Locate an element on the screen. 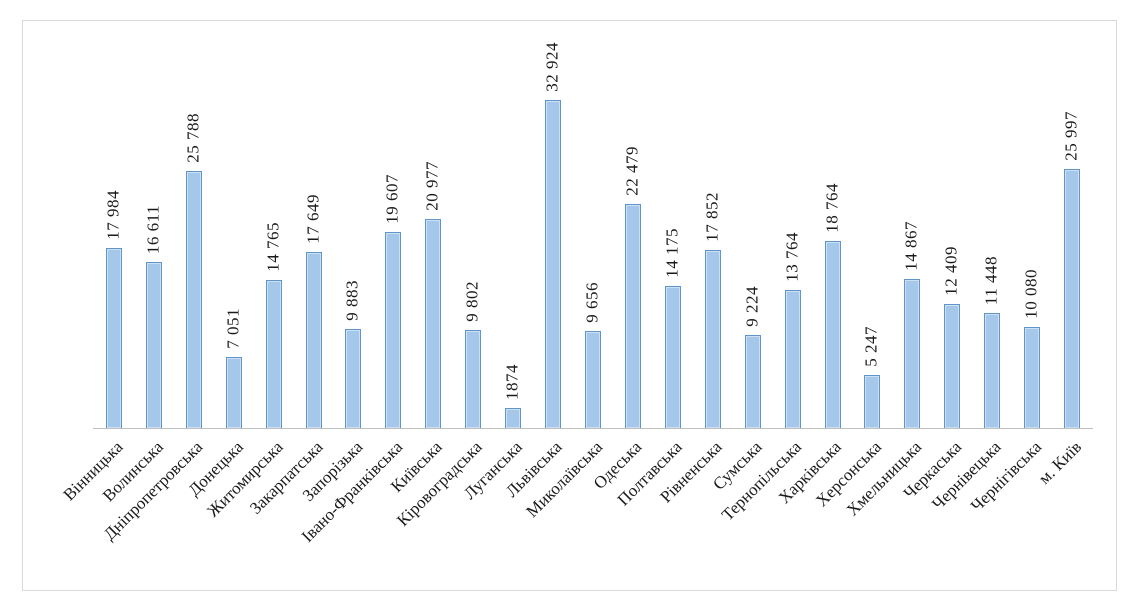 Image resolution: width=1140 pixels, height=612 pixels. bar-slot: 5 247 Херсонська is located at coordinates (852, 265).